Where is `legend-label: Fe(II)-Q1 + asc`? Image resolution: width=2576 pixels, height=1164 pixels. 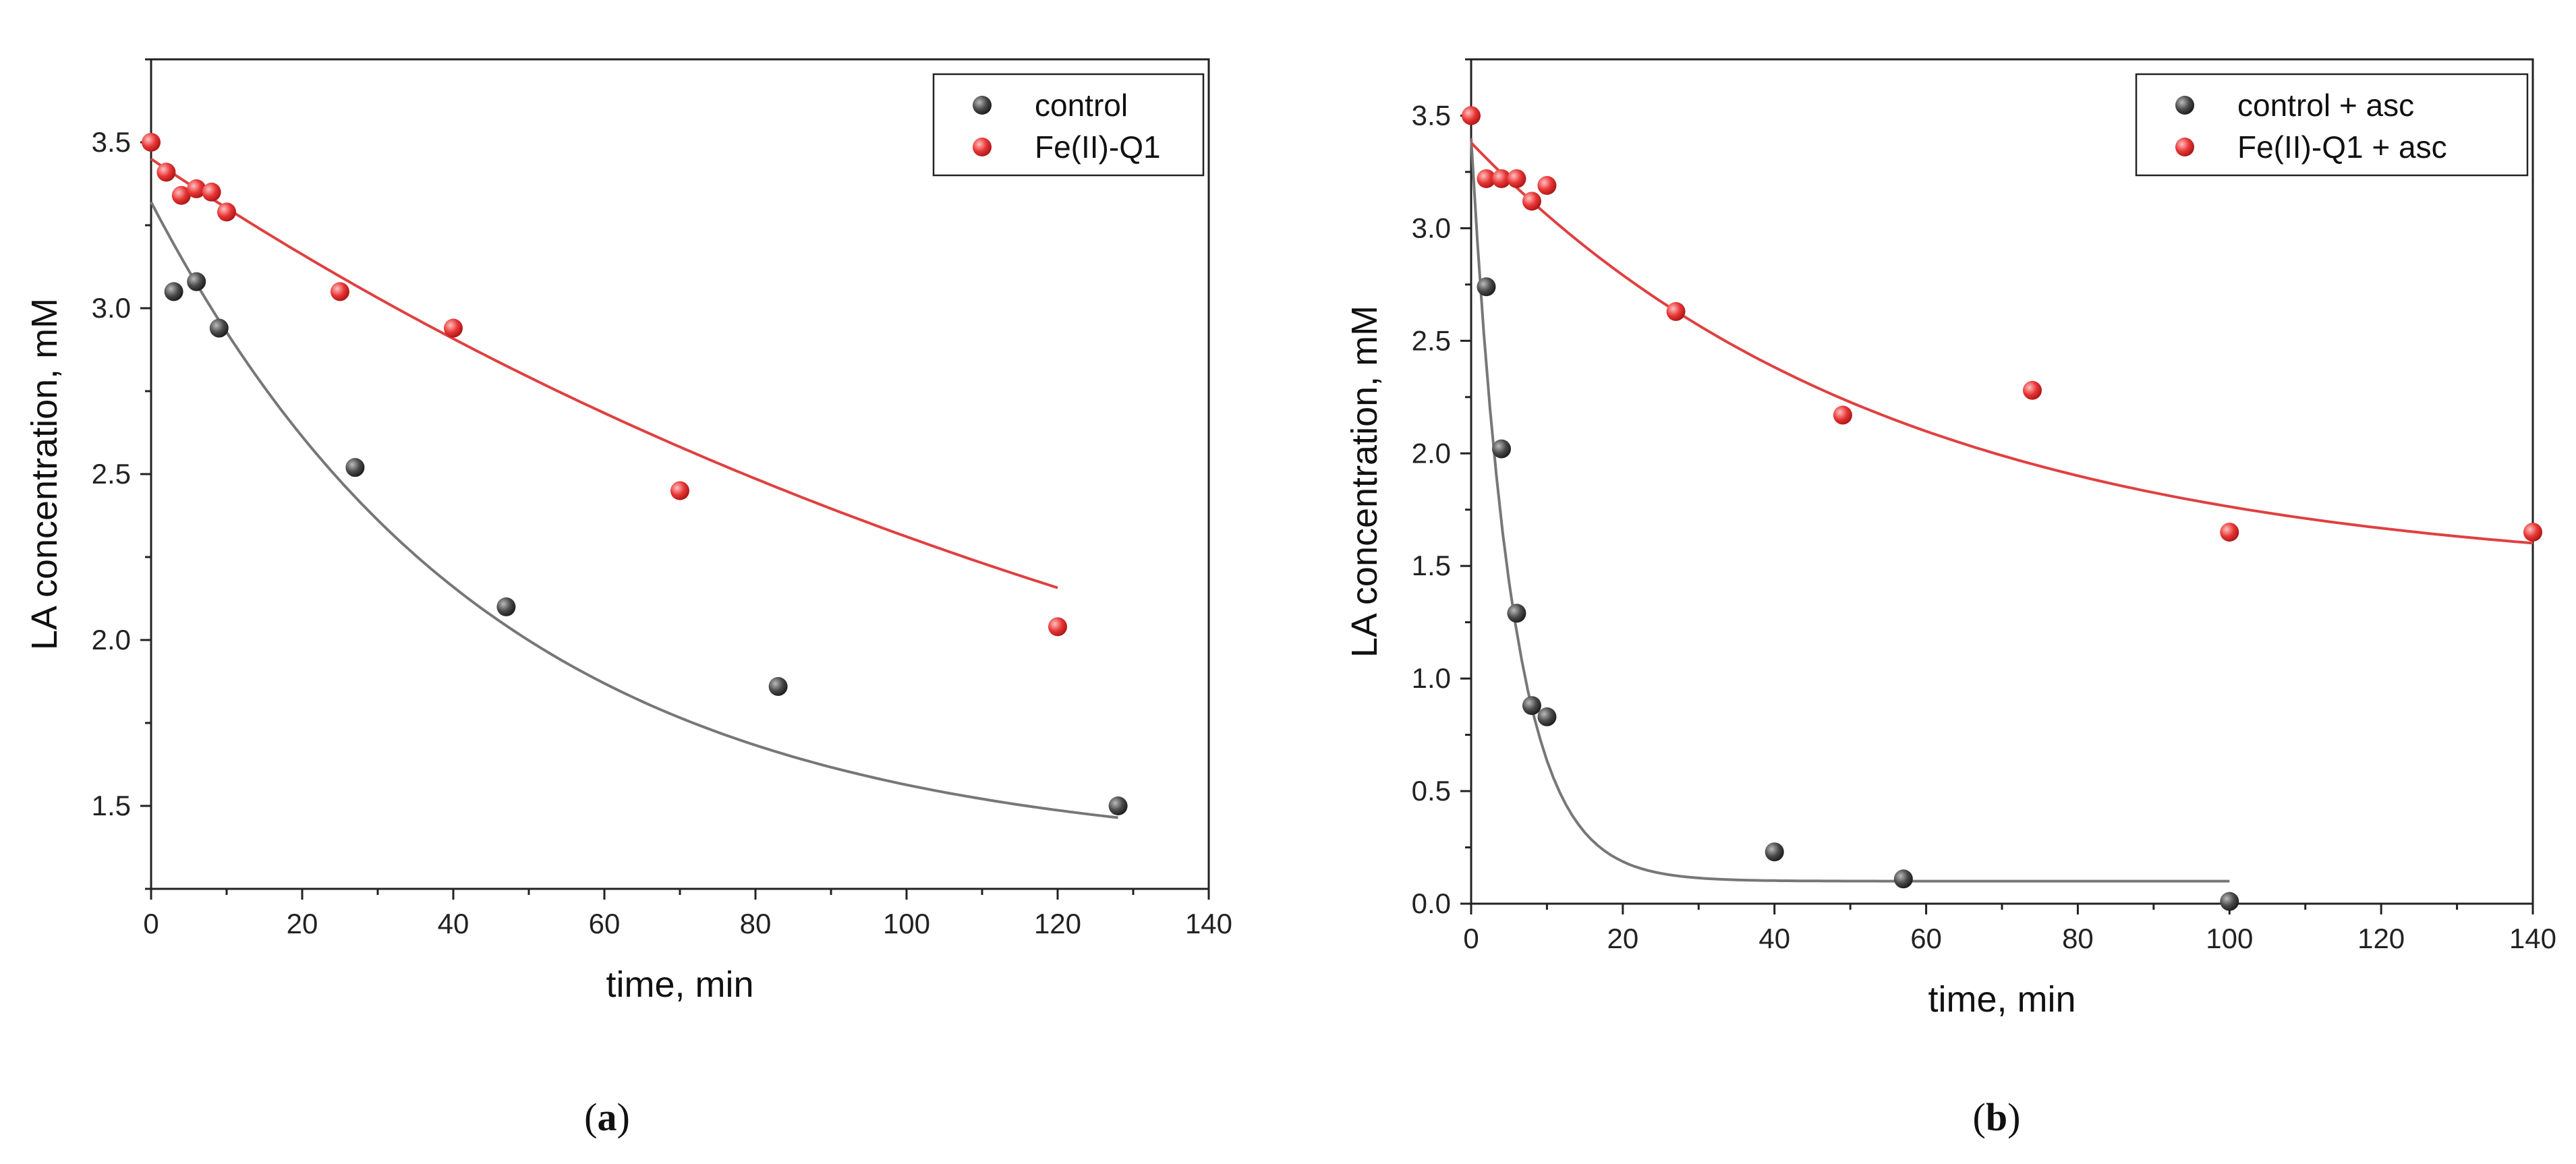
legend-label: Fe(II)-Q1 + asc is located at coordinates (2342, 147).